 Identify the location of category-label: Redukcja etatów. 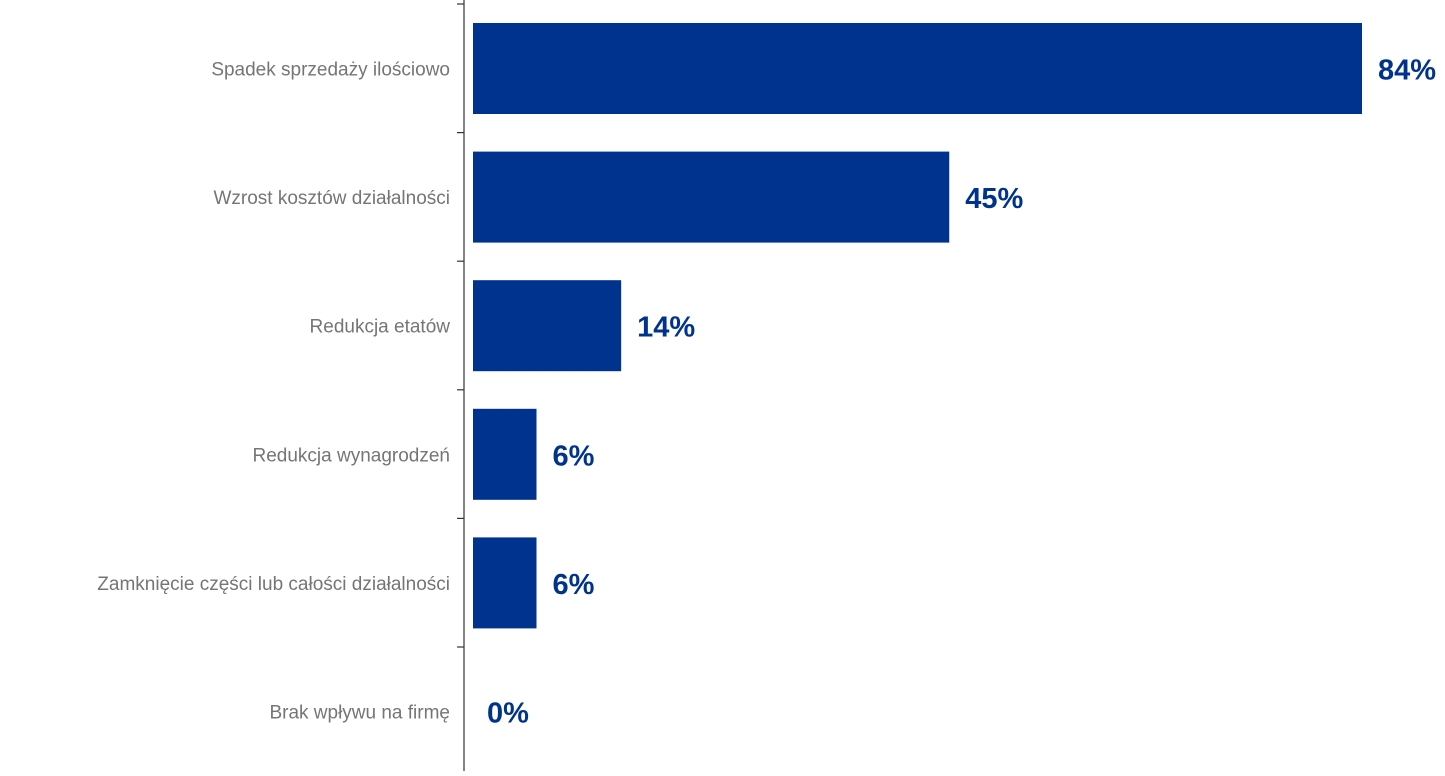
(380, 327).